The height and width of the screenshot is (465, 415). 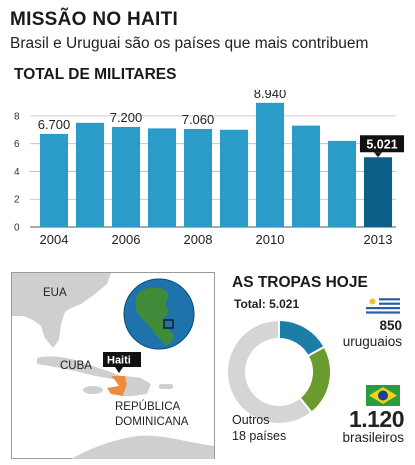 What do you see at coordinates (54, 180) in the screenshot?
I see `bar-2004` at bounding box center [54, 180].